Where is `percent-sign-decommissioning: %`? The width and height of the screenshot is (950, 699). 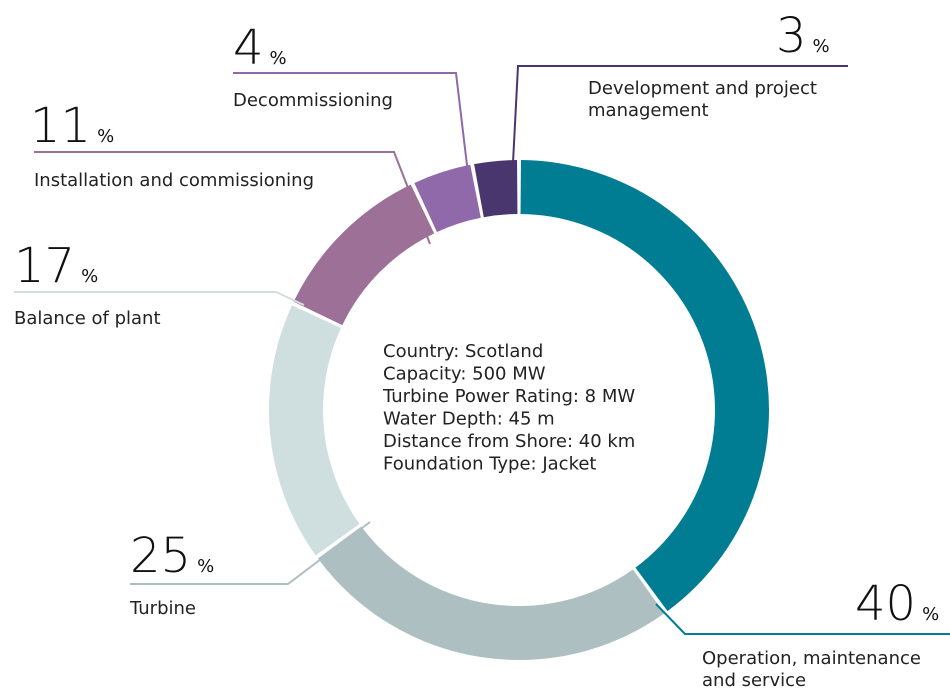 percent-sign-decommissioning: % is located at coordinates (278, 58).